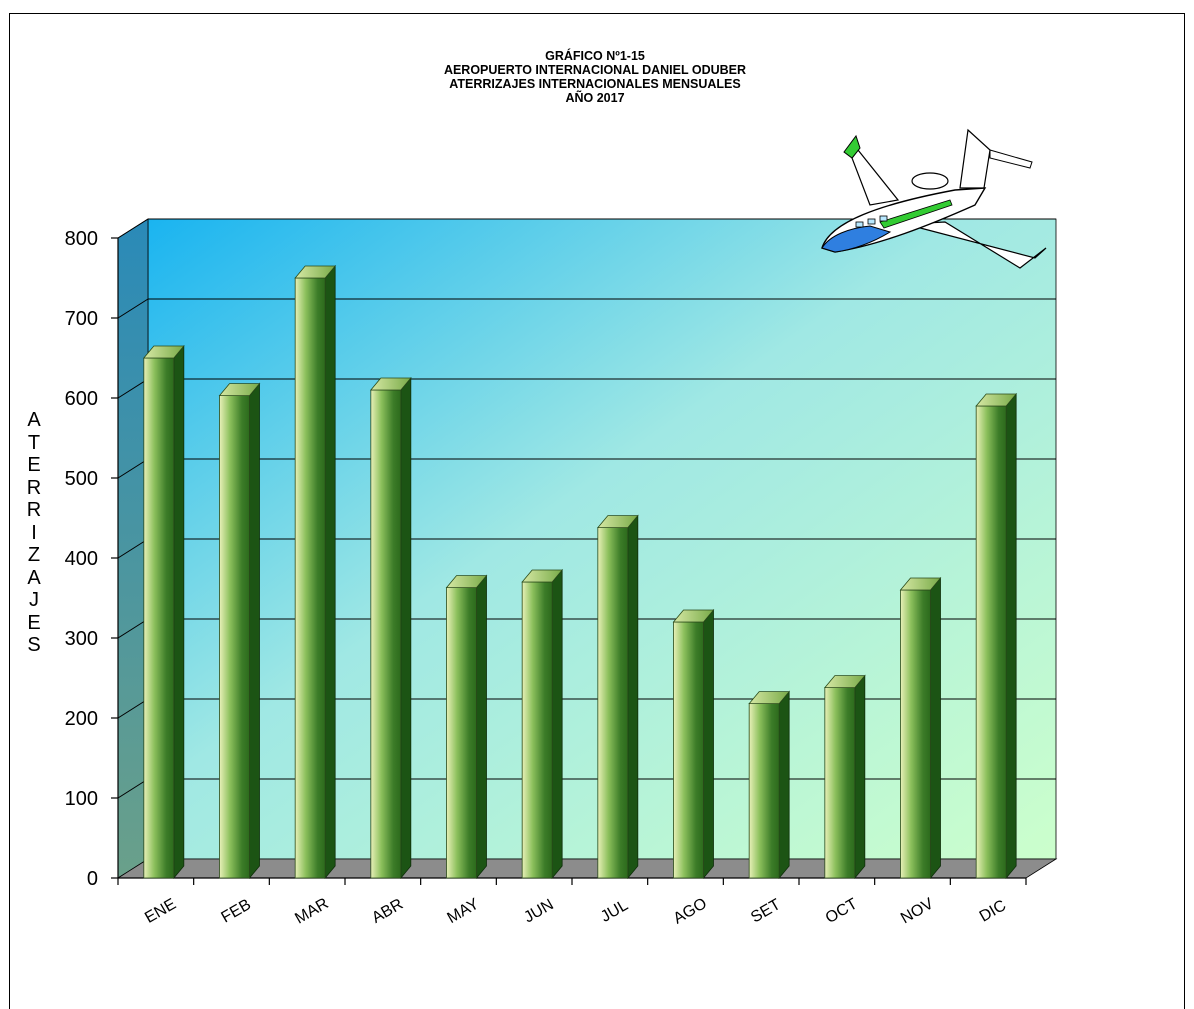 This screenshot has width=1194, height=1009. What do you see at coordinates (595, 98) in the screenshot?
I see `title-line-4: AÑO 2017` at bounding box center [595, 98].